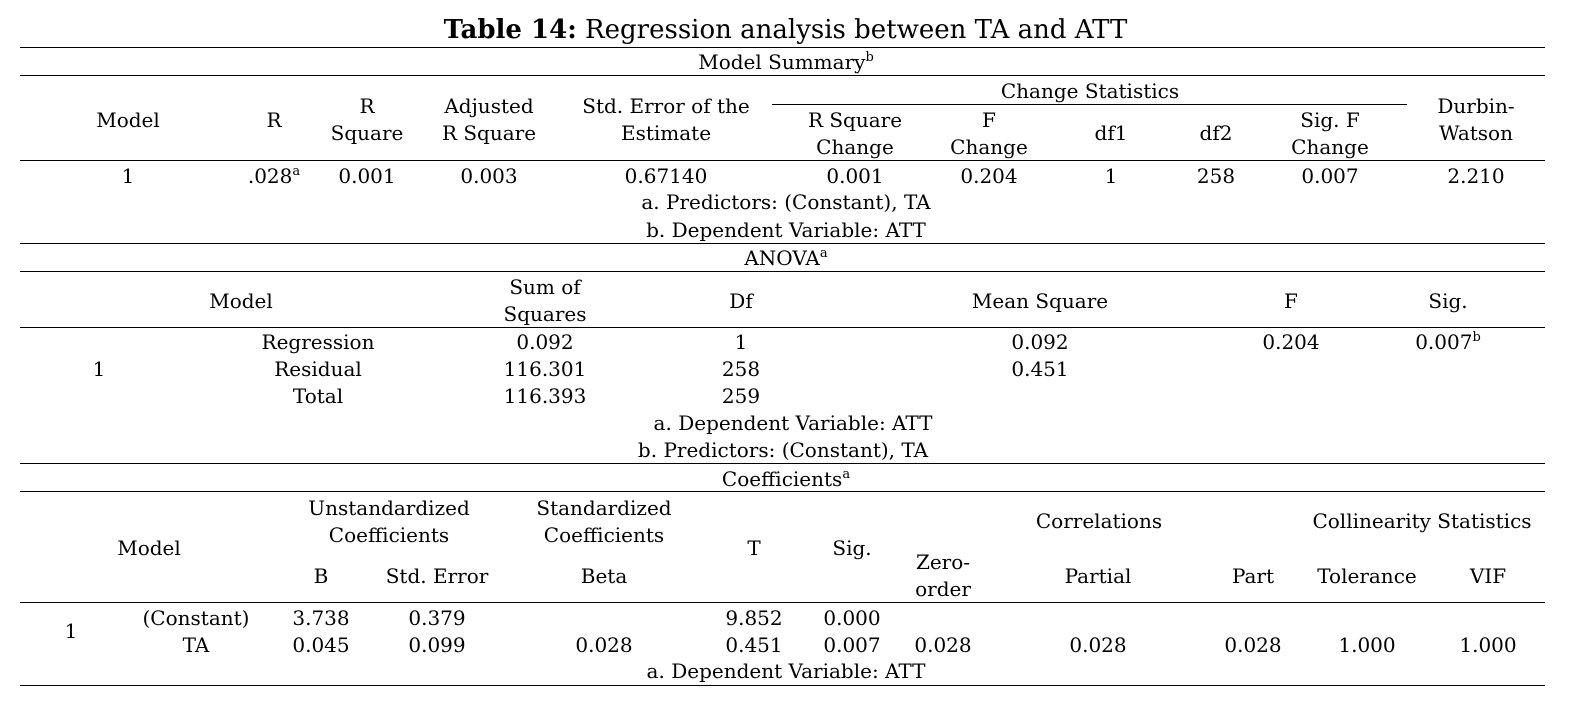 The height and width of the screenshot is (708, 1571). What do you see at coordinates (1448, 301) in the screenshot?
I see `anova-col-sig: Sig.` at bounding box center [1448, 301].